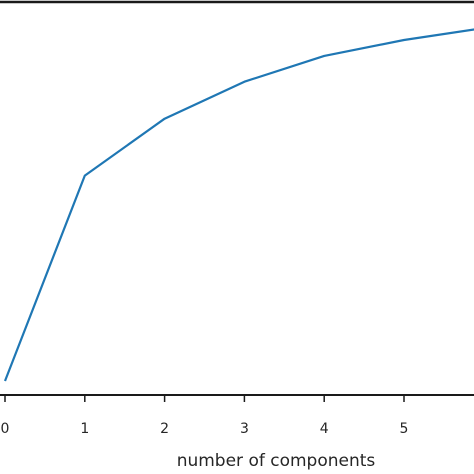 The width and height of the screenshot is (474, 474). I want to click on x-tick-label-2: 2, so click(164, 429).